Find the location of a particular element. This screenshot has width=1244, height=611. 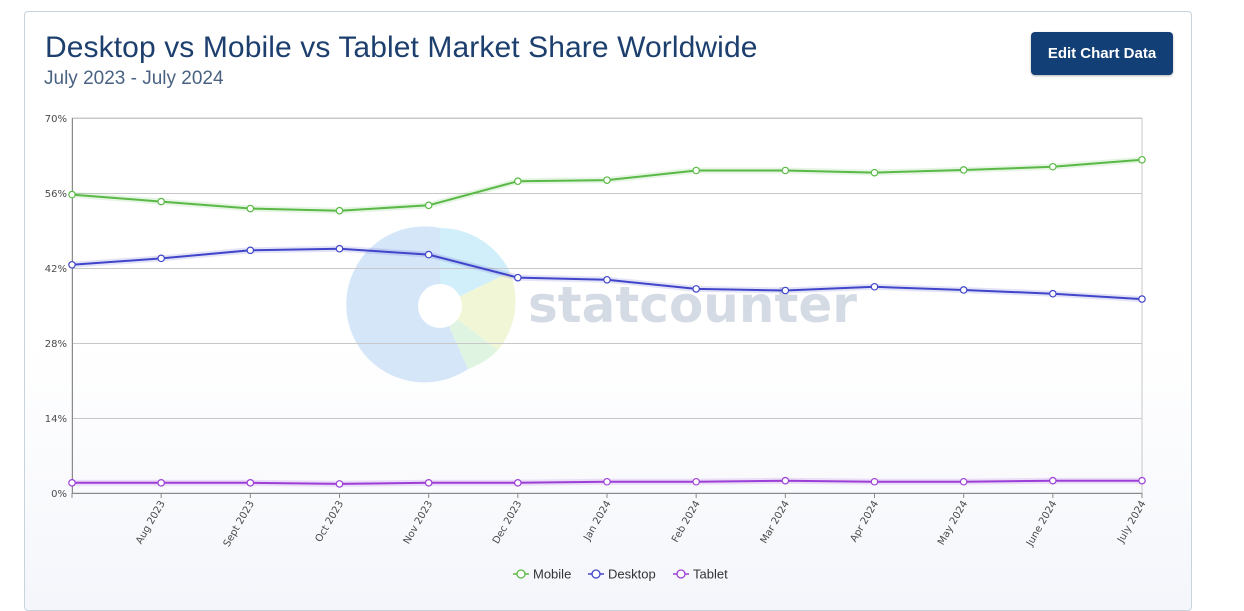

x-tick-label: Nov 2023 is located at coordinates (419, 522).